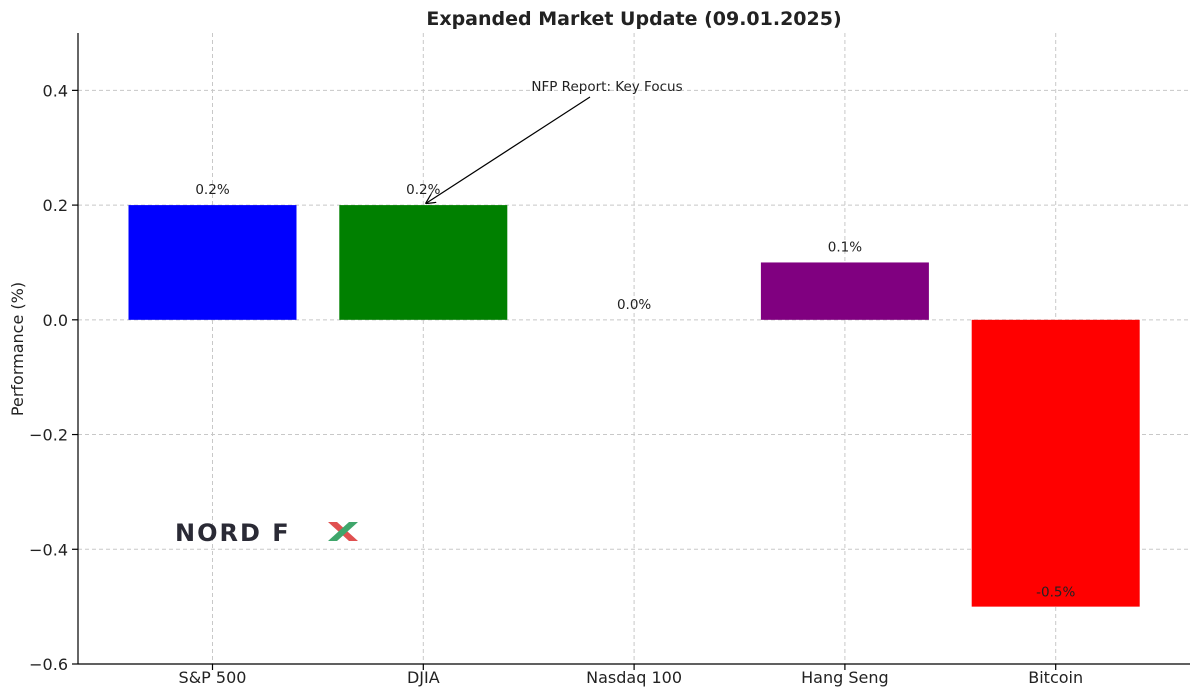 The image size is (1200, 696). What do you see at coordinates (423, 190) in the screenshot?
I see `data-label-1: 0.2%` at bounding box center [423, 190].